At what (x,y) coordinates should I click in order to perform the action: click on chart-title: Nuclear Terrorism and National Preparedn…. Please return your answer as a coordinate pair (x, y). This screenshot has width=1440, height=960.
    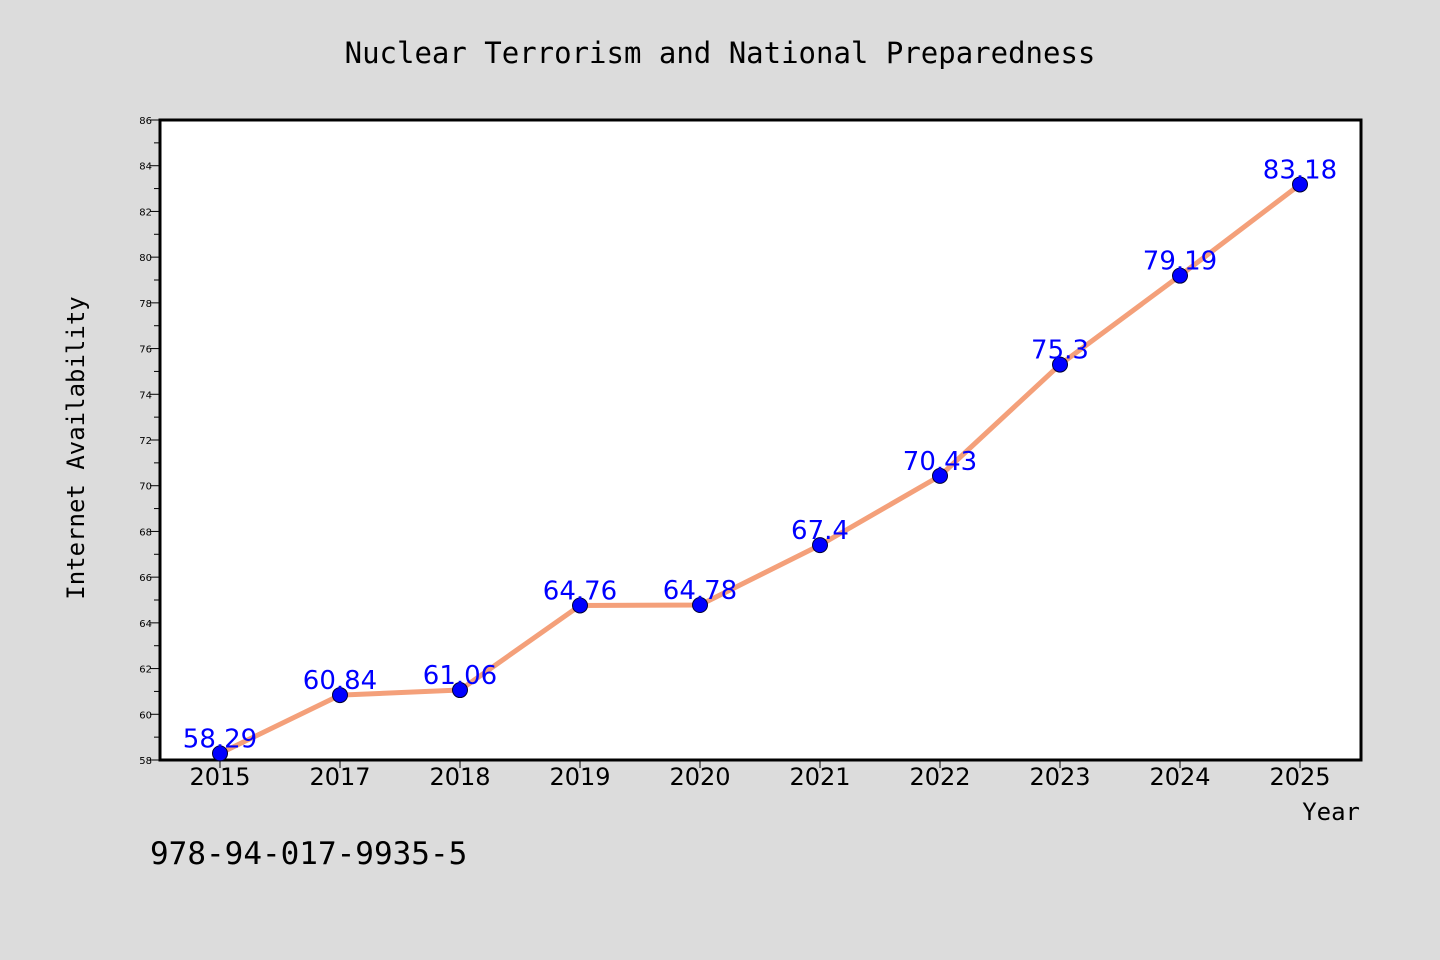
    Looking at the image, I should click on (720, 53).